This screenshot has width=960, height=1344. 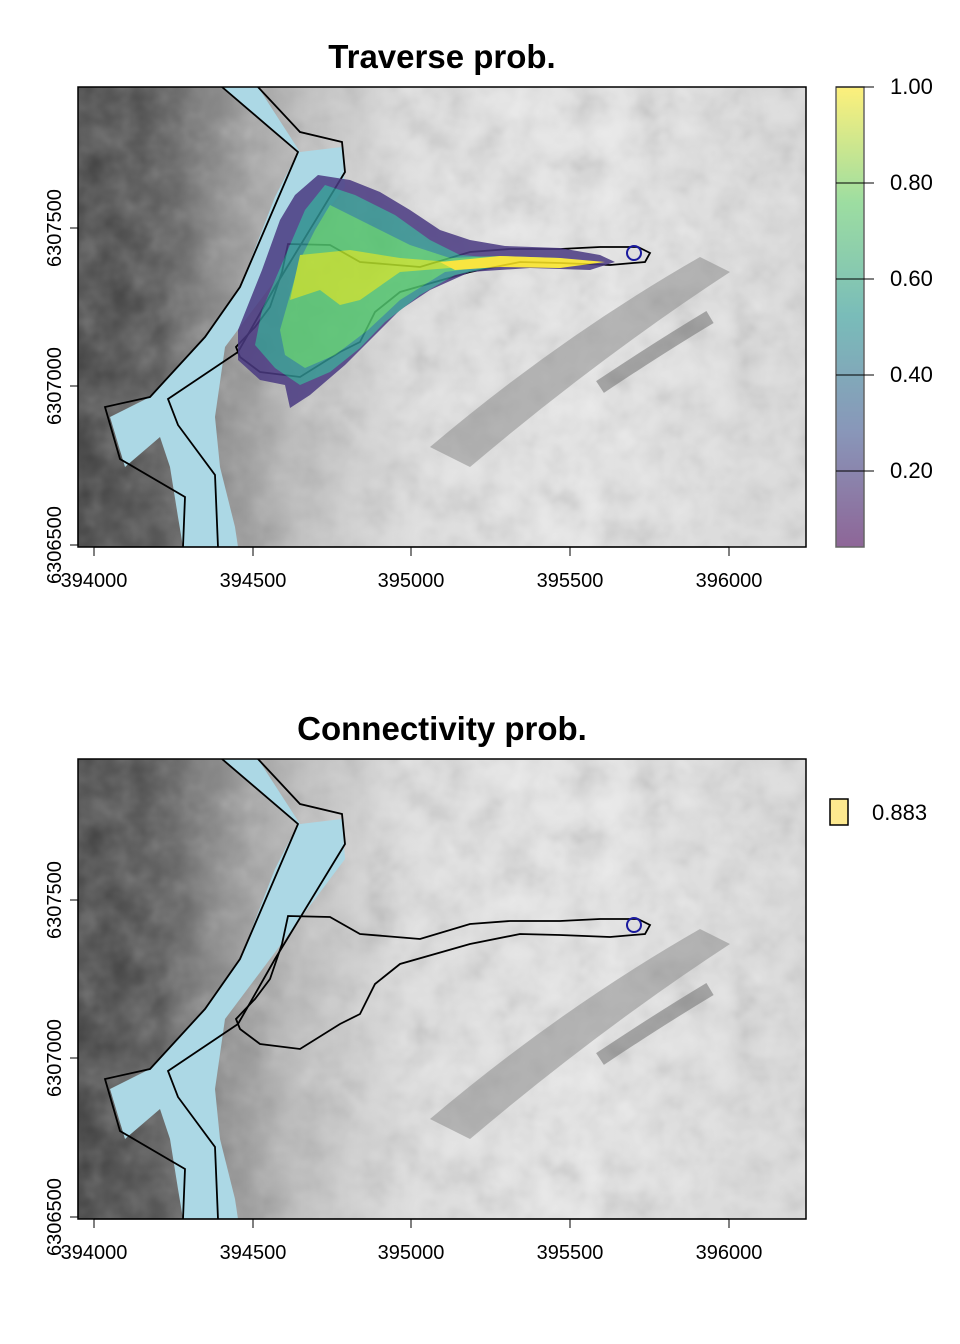 I want to click on colorbar-label: 0.20, so click(x=911, y=470).